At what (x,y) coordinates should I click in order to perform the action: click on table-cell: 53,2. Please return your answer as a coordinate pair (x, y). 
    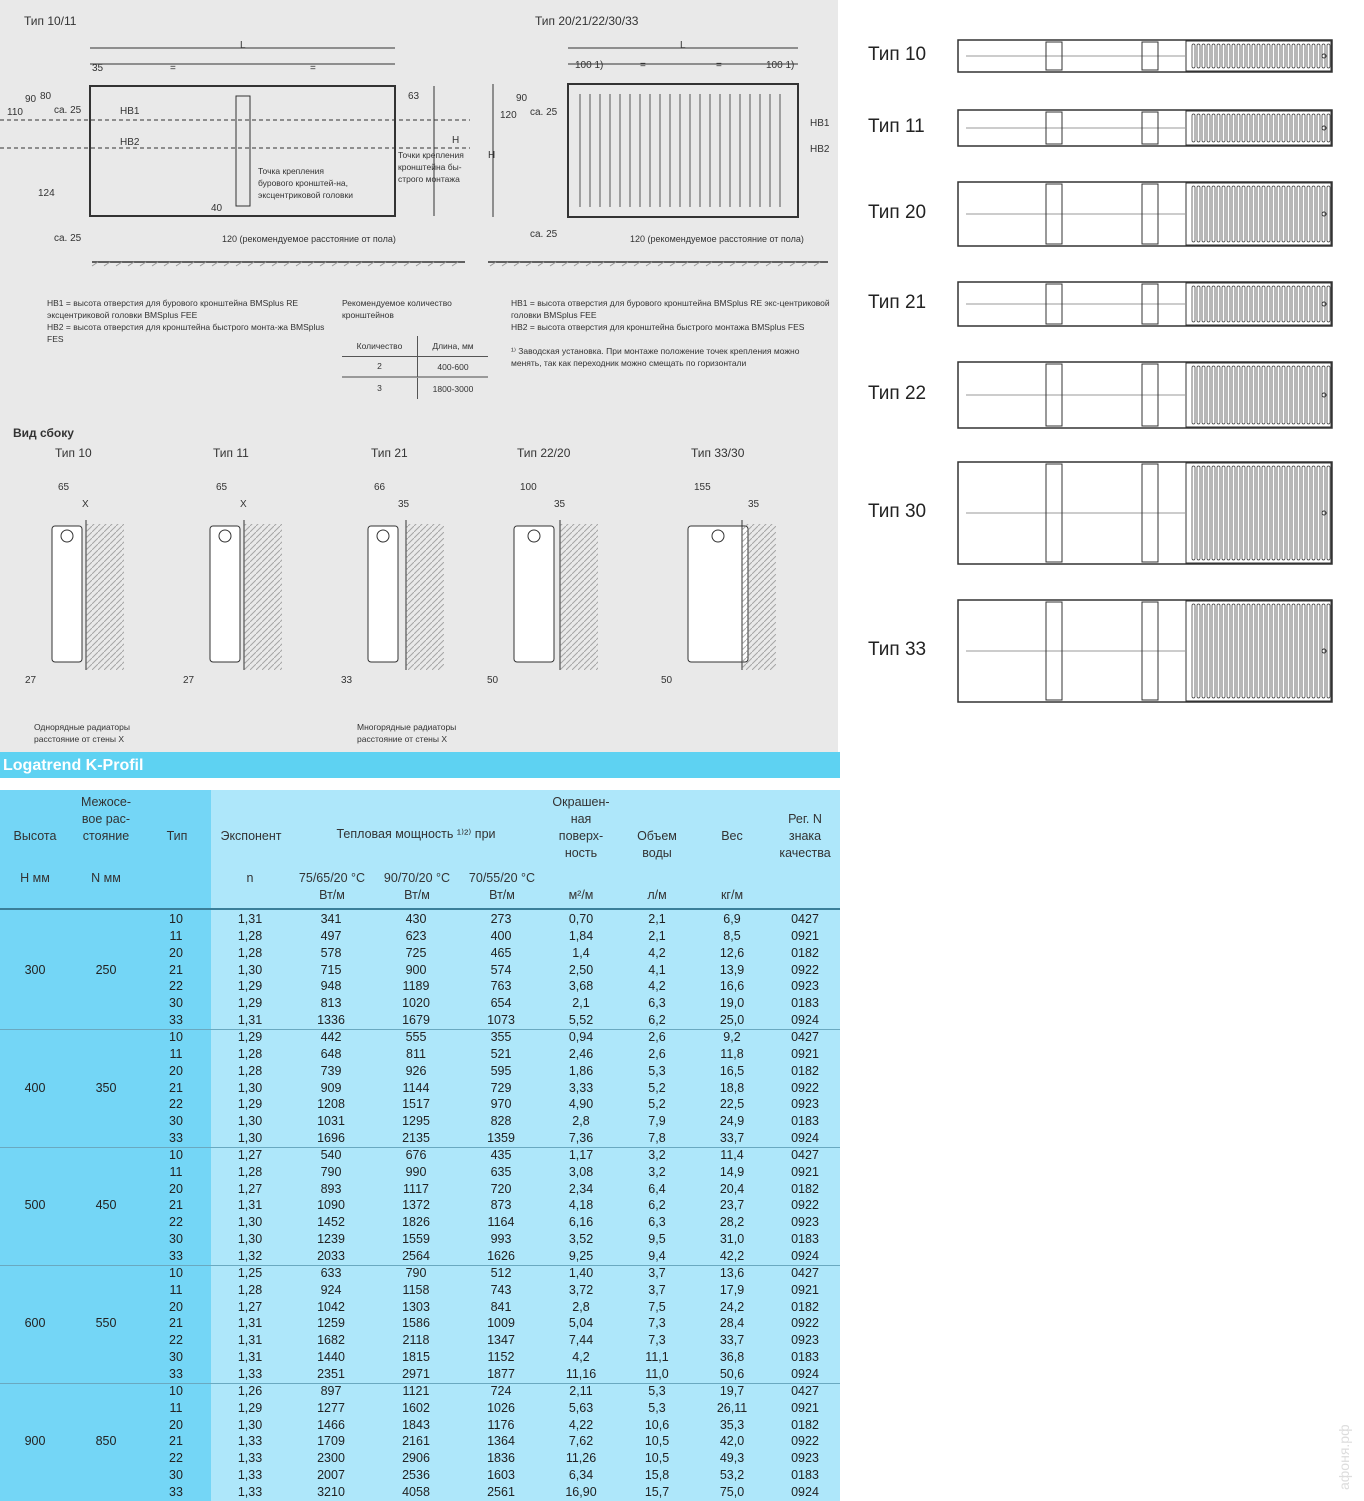
    Looking at the image, I should click on (732, 1475).